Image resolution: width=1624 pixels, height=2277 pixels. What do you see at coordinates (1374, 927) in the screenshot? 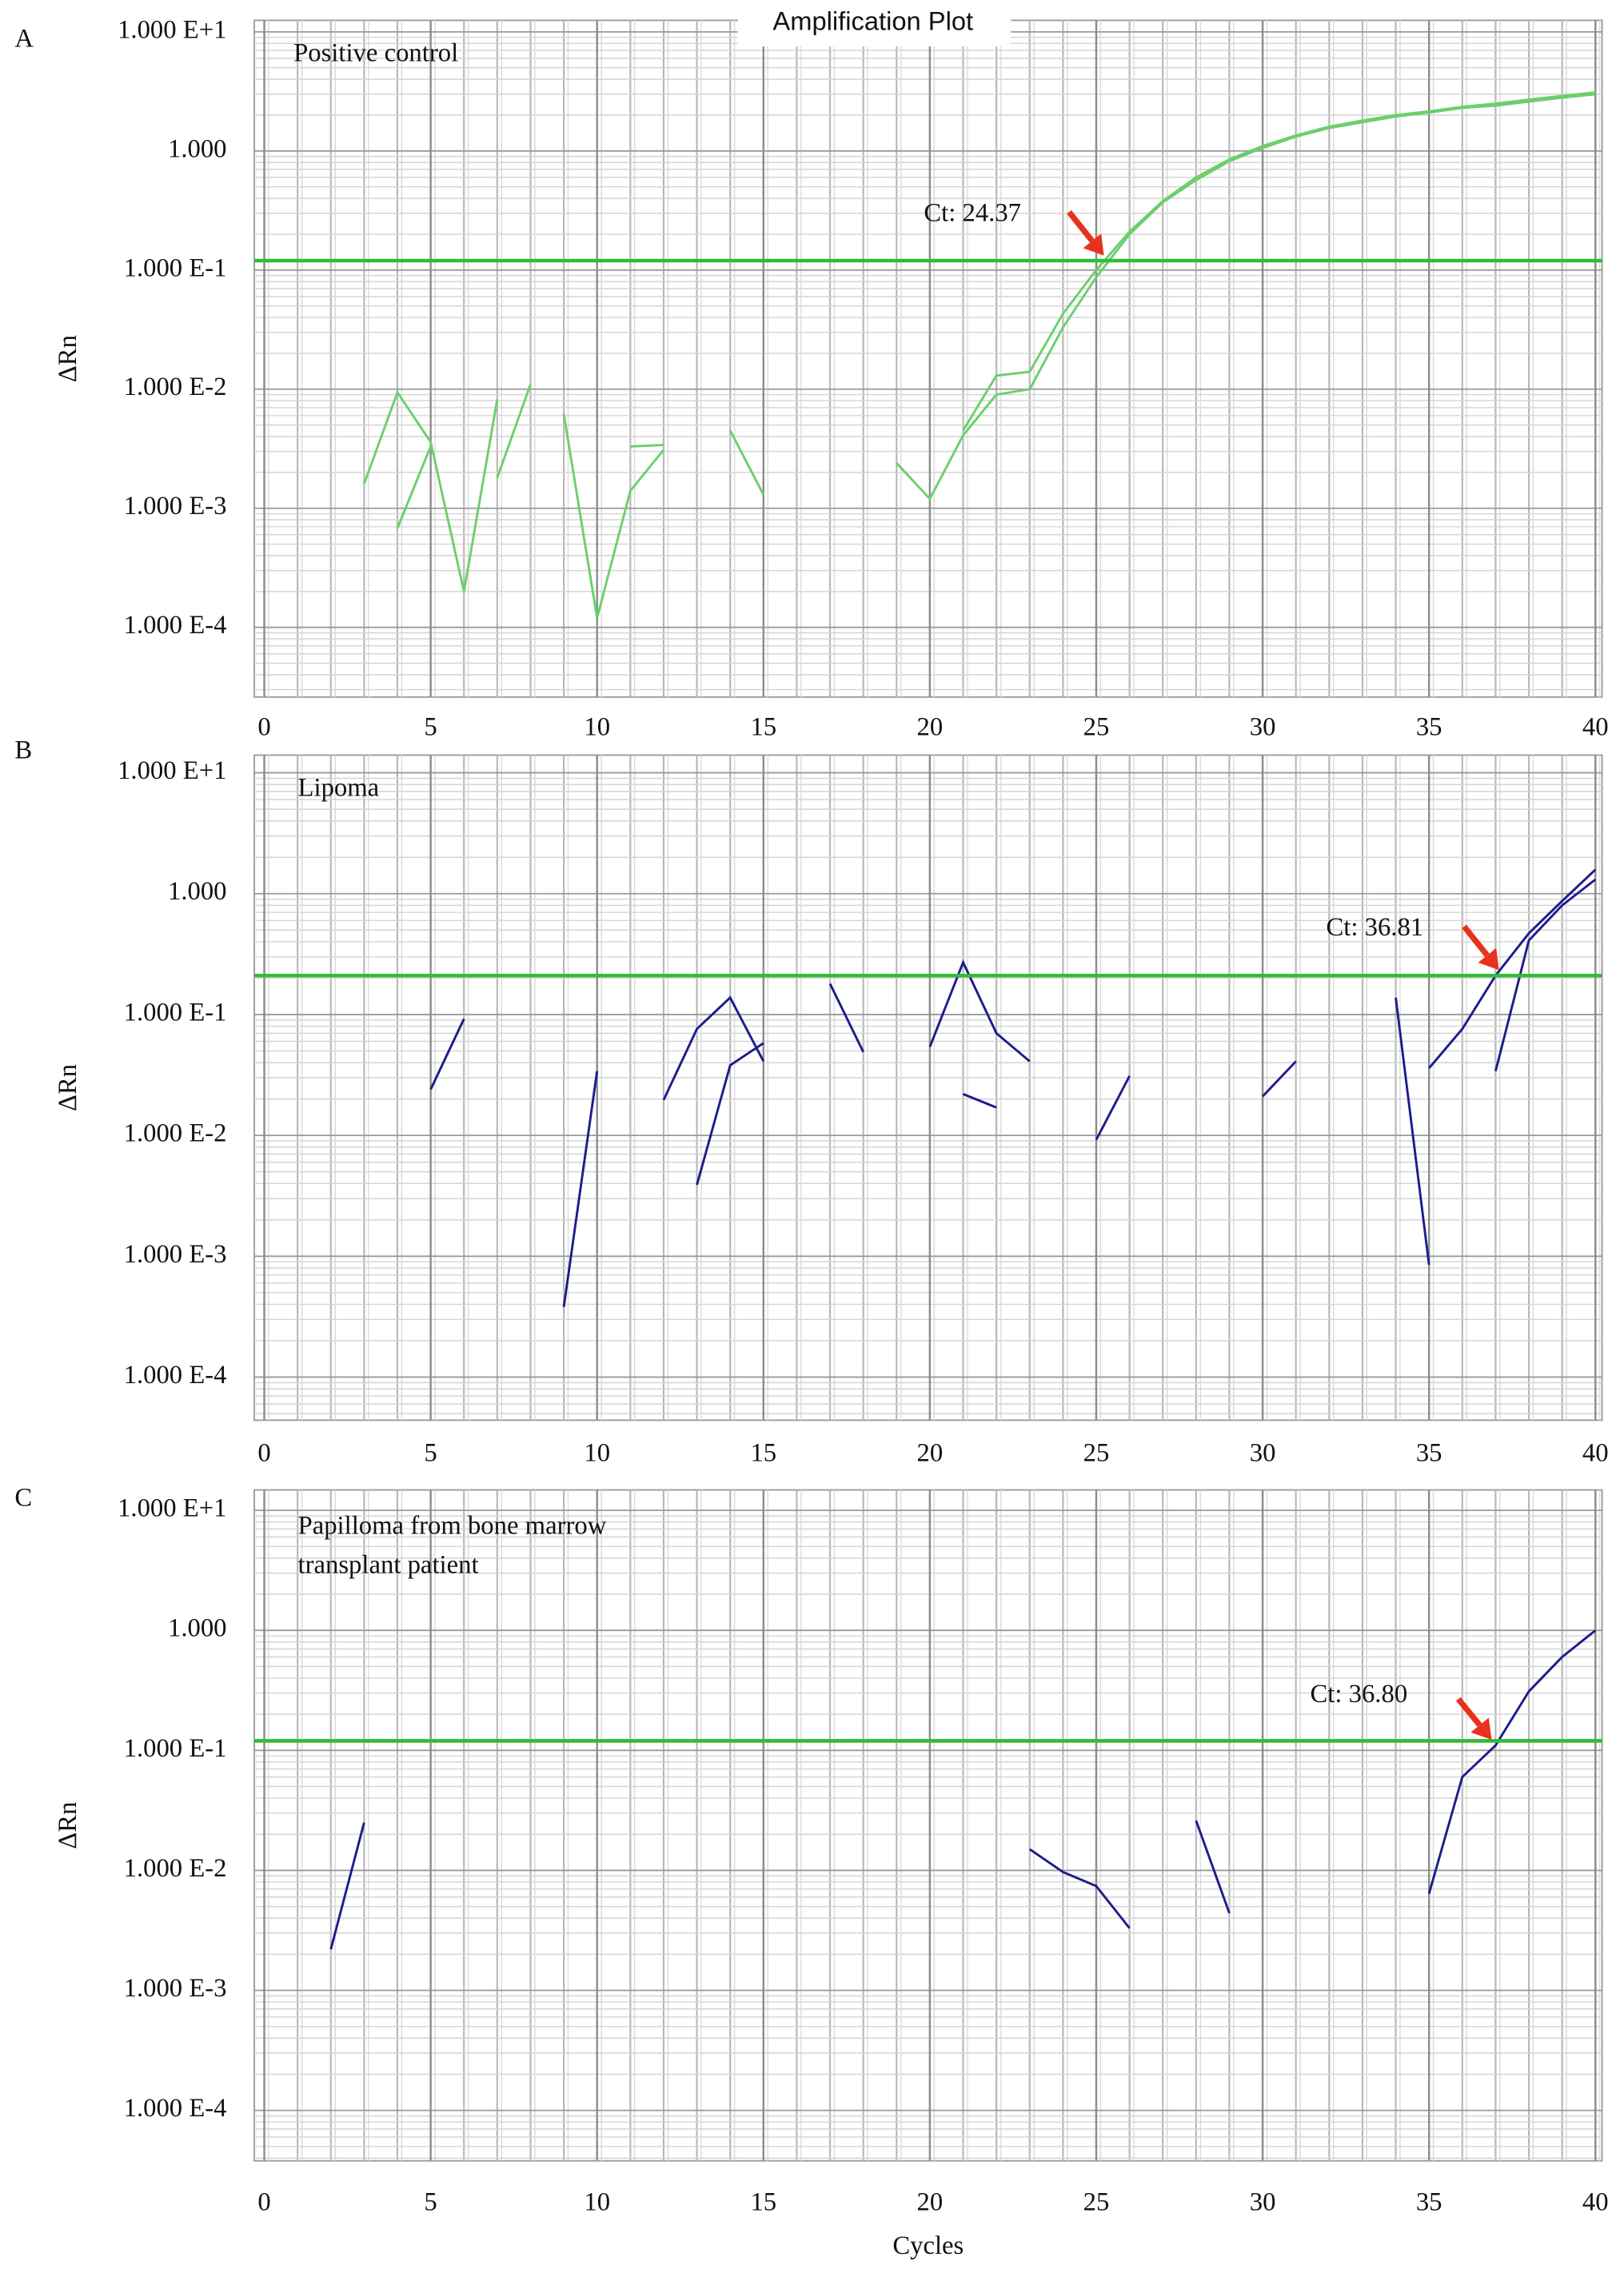
I see `ct-label: Ct: 36.81` at bounding box center [1374, 927].